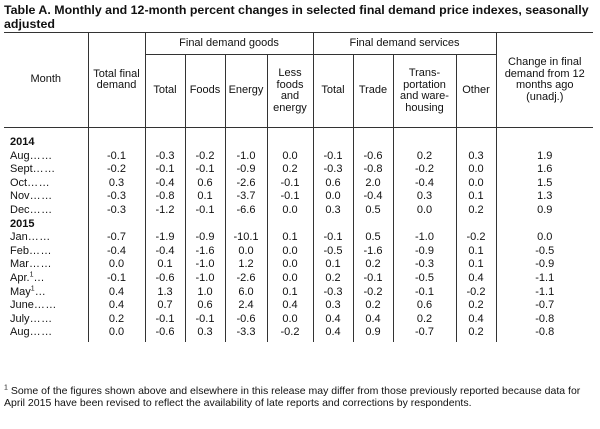  Describe the element at coordinates (228, 43) in the screenshot. I see `header-goods-group: Final demand goods` at that location.